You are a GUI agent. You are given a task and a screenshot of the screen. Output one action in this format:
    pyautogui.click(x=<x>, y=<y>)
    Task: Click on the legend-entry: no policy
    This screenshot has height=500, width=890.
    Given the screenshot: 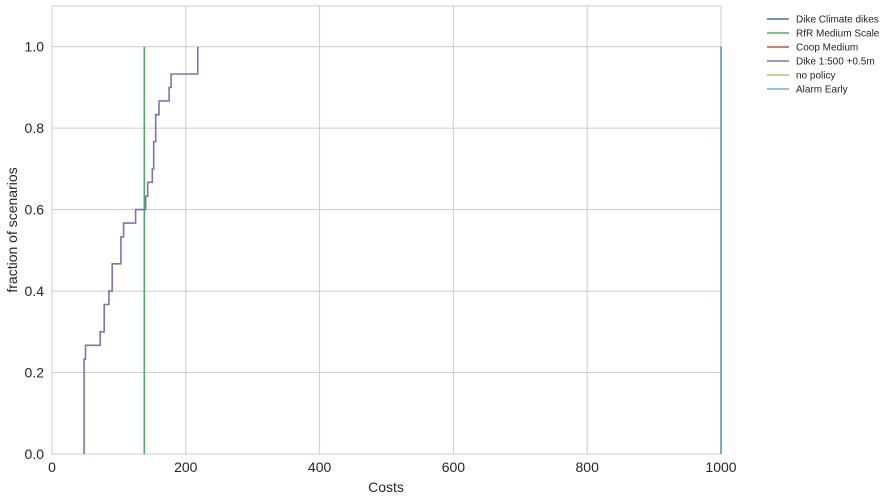 What is the action you would take?
    pyautogui.click(x=815, y=76)
    